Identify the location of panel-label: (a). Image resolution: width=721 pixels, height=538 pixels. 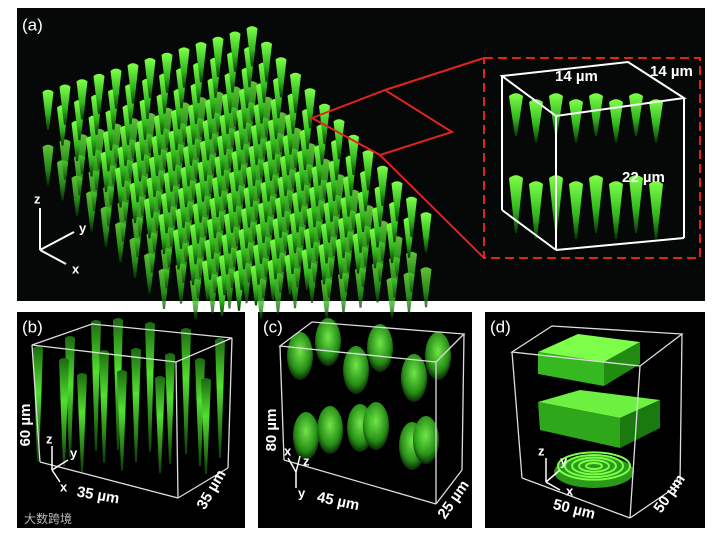
(32, 24).